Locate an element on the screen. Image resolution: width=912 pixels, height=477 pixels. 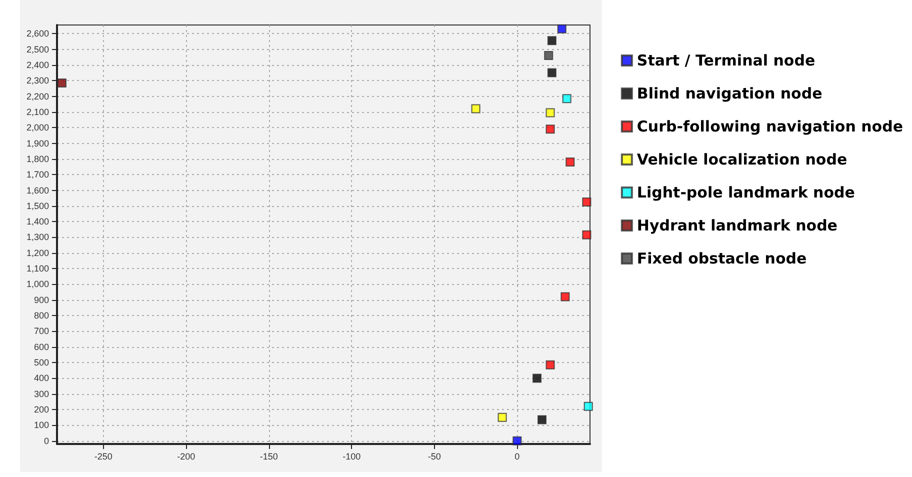
y-tick-label: 1,500 is located at coordinates (37, 205).